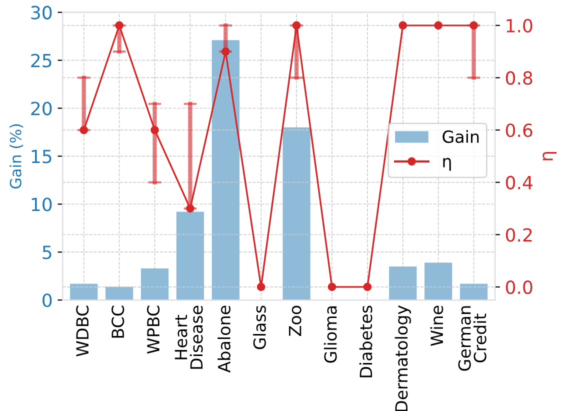 The image size is (569, 411). I want to click on x-tick-label: Dermatology, so click(402, 358).